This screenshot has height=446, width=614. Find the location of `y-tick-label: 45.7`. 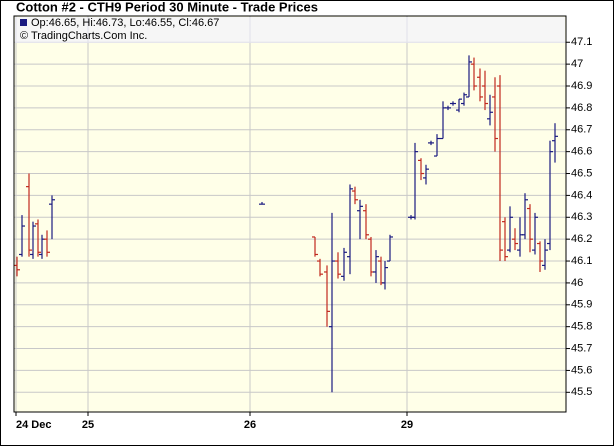

y-tick-label: 45.7 is located at coordinates (581, 348).